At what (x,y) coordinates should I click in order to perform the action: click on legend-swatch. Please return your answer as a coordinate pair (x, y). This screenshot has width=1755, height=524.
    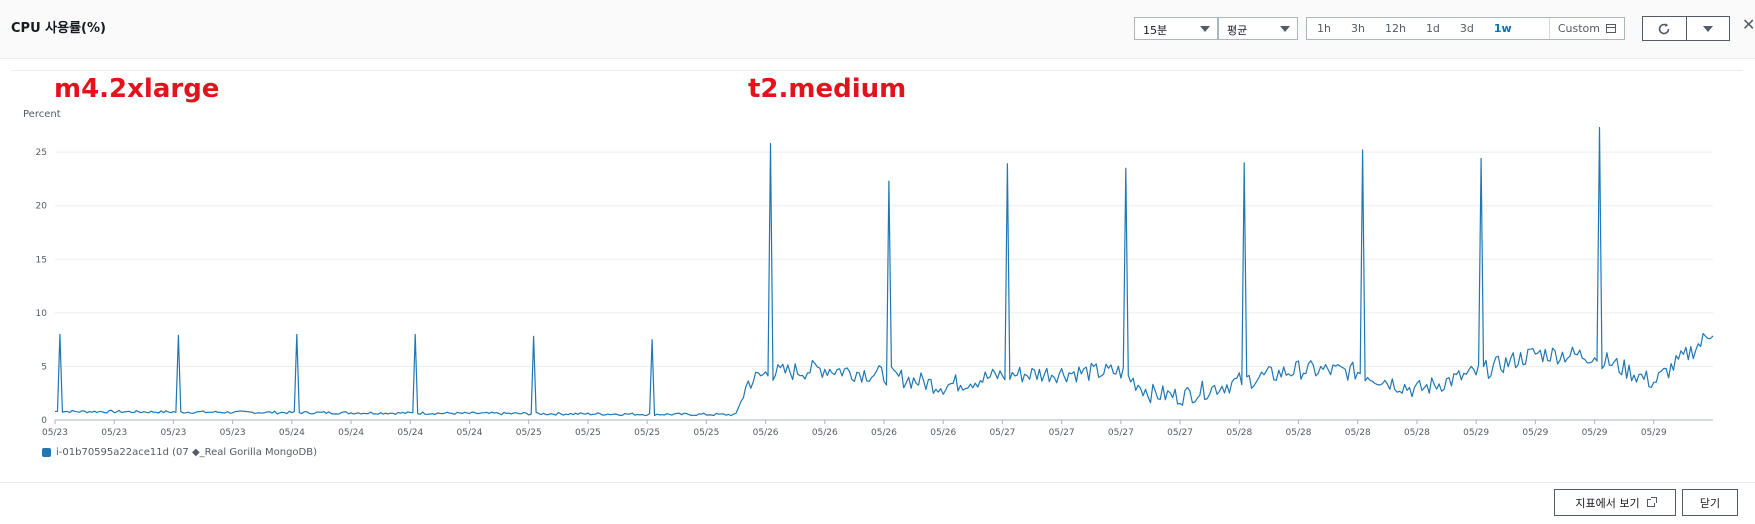
    Looking at the image, I should click on (46, 452).